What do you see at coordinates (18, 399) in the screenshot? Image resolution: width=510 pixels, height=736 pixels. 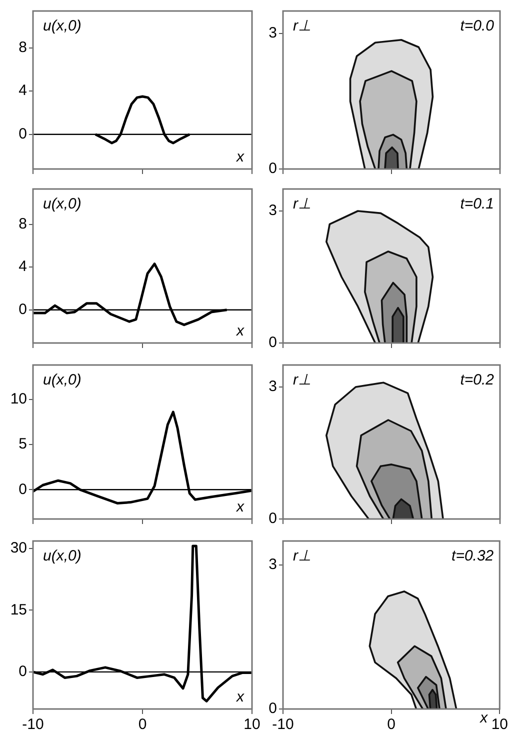 I see `y-tick-label: 10` at bounding box center [18, 399].